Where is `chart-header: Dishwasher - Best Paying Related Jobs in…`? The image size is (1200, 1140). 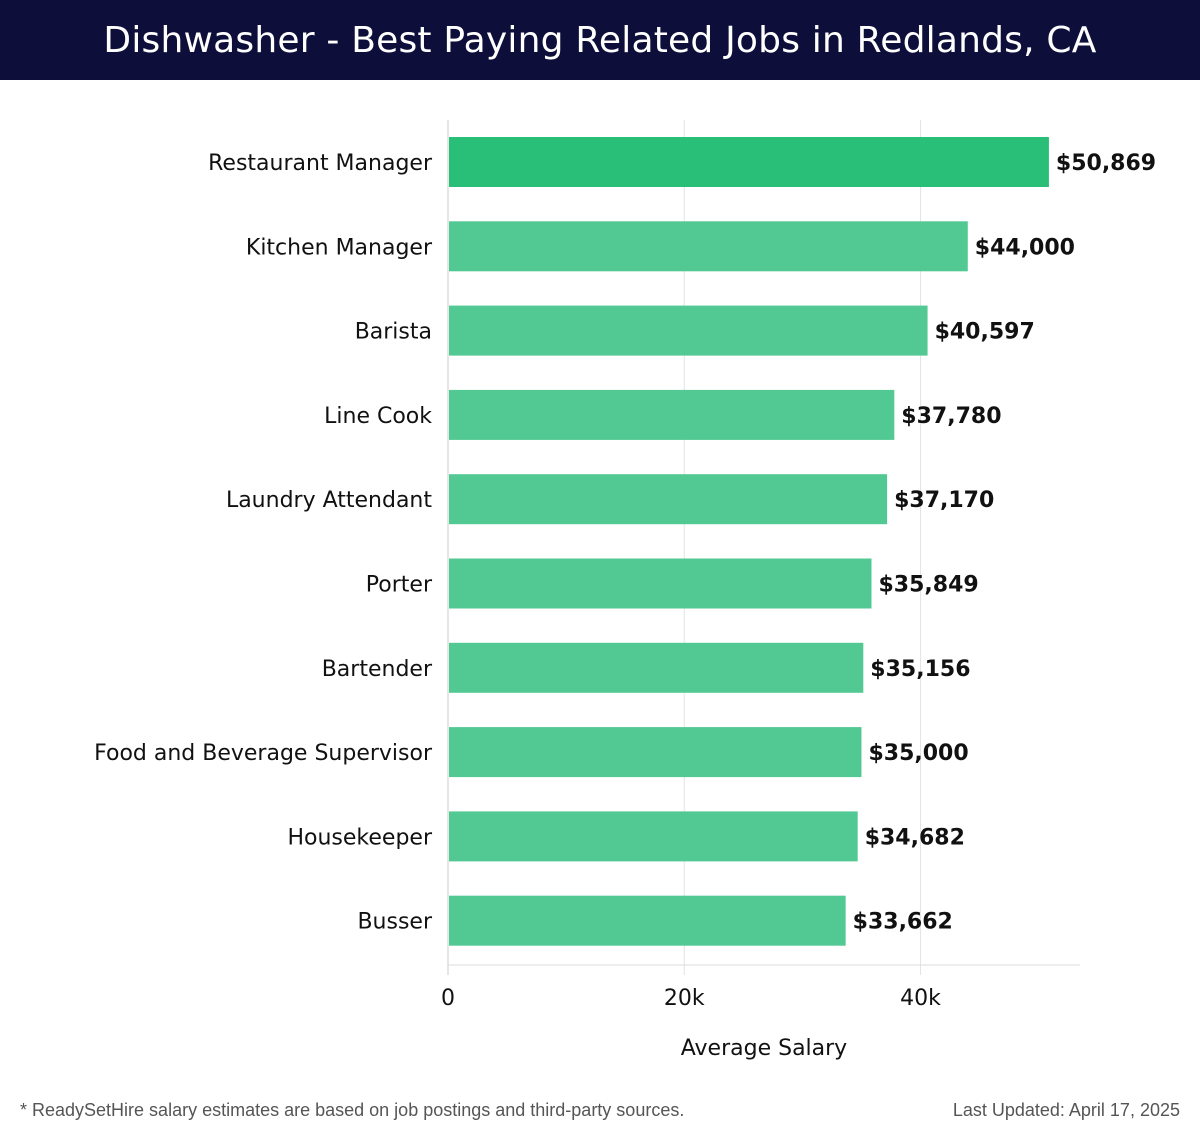
chart-header: Dishwasher - Best Paying Related Jobs in… is located at coordinates (600, 40).